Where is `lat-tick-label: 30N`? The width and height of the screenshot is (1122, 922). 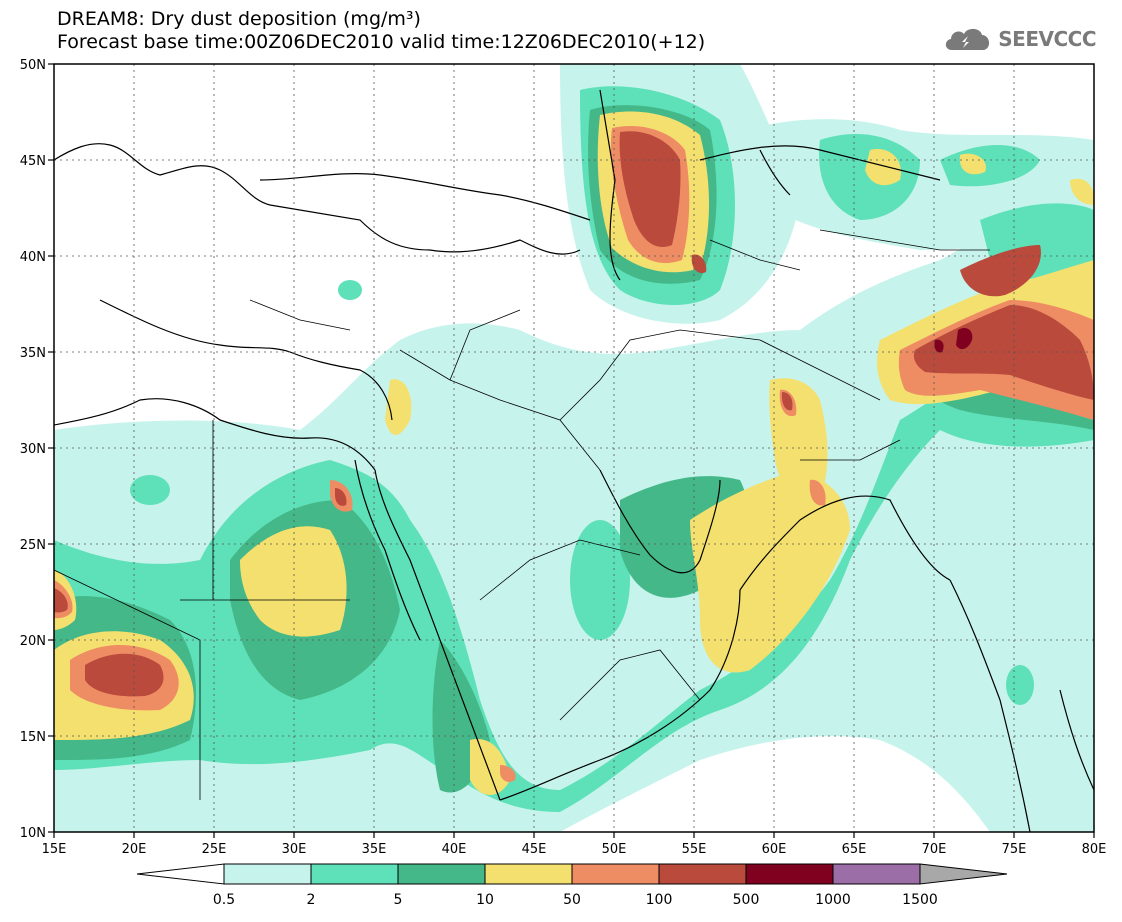 lat-tick-label: 30N is located at coordinates (33, 449).